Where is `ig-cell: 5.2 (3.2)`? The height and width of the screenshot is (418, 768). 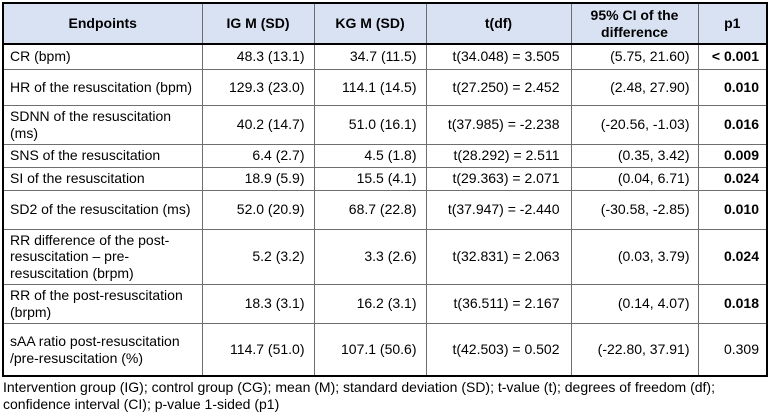
ig-cell: 5.2 (3.2) is located at coordinates (258, 256).